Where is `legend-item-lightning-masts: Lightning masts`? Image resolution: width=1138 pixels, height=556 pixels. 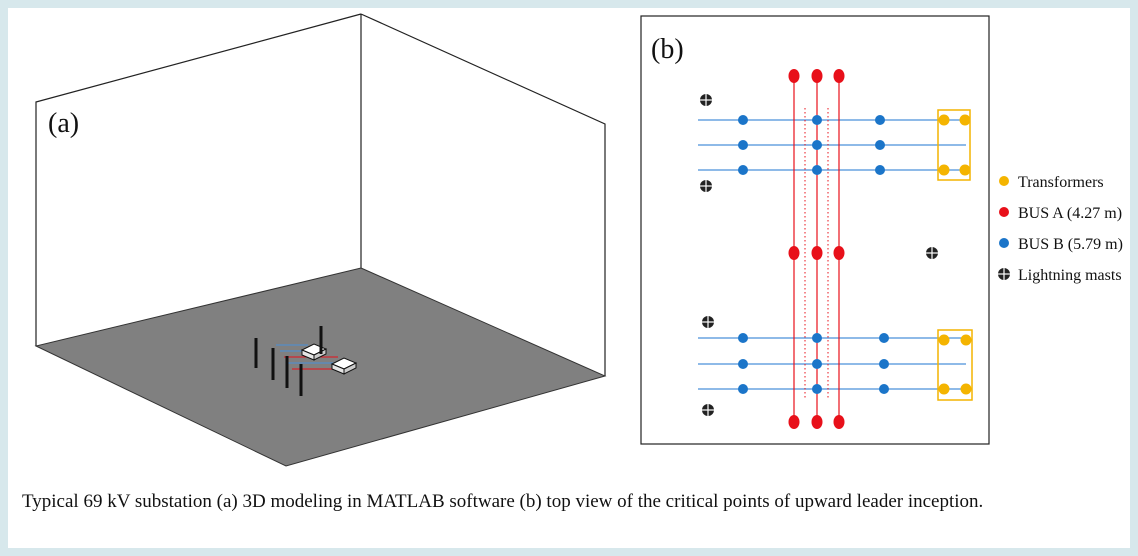 legend-item-lightning-masts: Lightning masts is located at coordinates (1060, 275).